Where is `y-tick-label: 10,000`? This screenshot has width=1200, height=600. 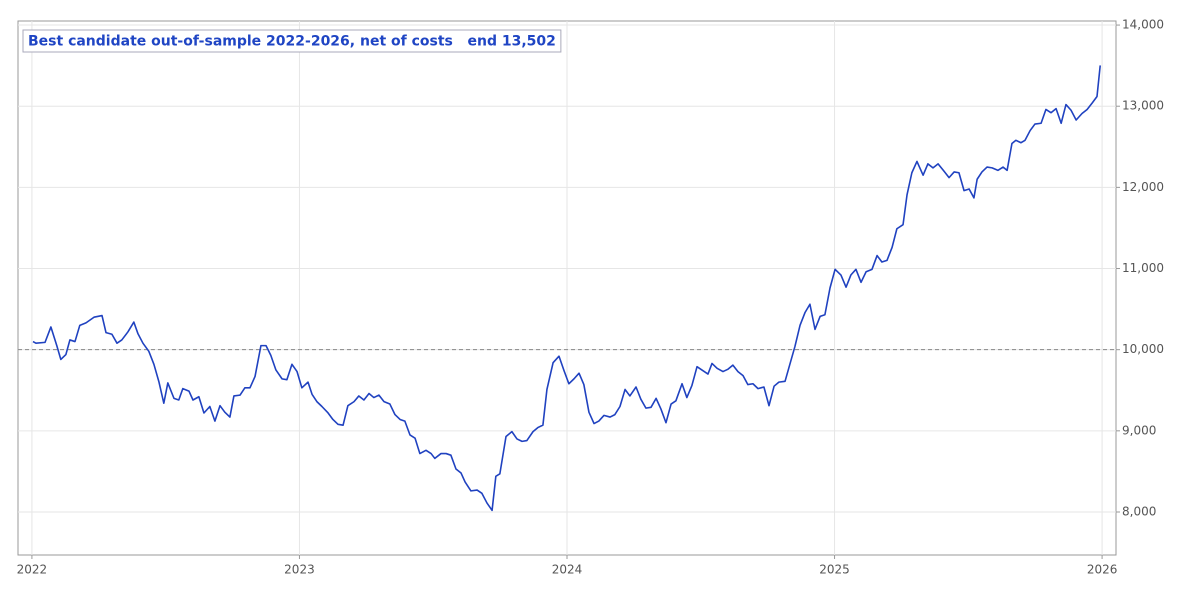 y-tick-label: 10,000 is located at coordinates (1143, 349).